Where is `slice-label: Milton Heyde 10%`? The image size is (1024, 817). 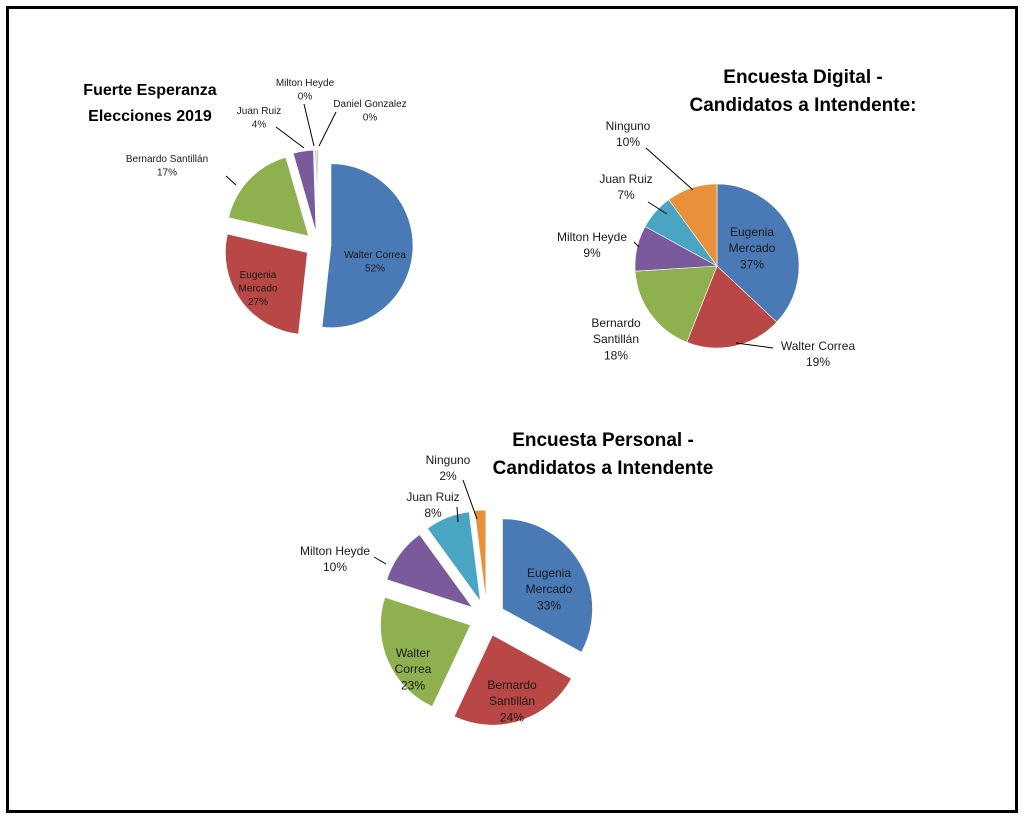 slice-label: Milton Heyde 10% is located at coordinates (335, 559).